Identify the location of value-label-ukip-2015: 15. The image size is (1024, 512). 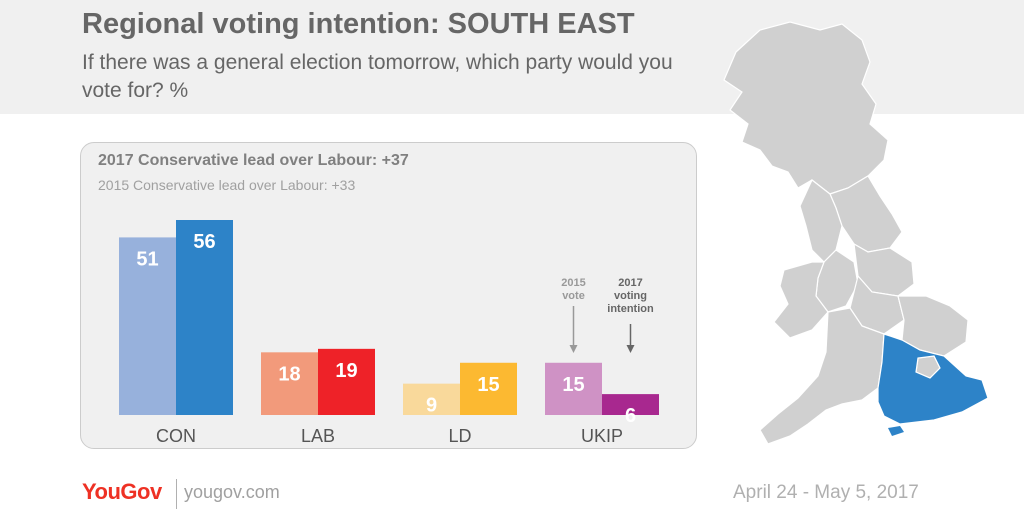
(573, 385).